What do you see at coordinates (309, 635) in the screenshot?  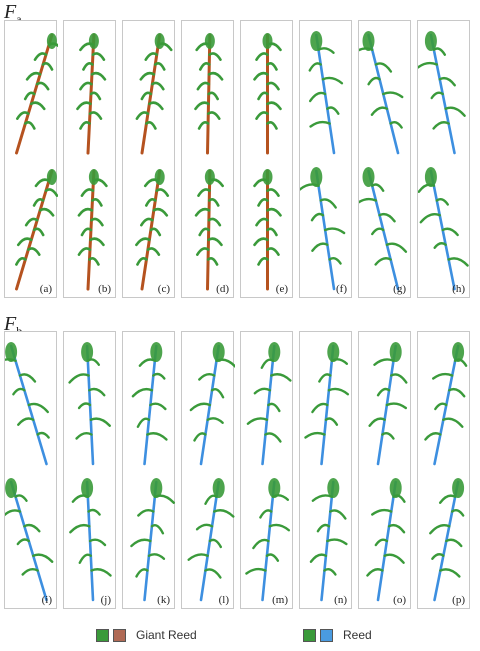 I see `legend-swatch-leaf` at bounding box center [309, 635].